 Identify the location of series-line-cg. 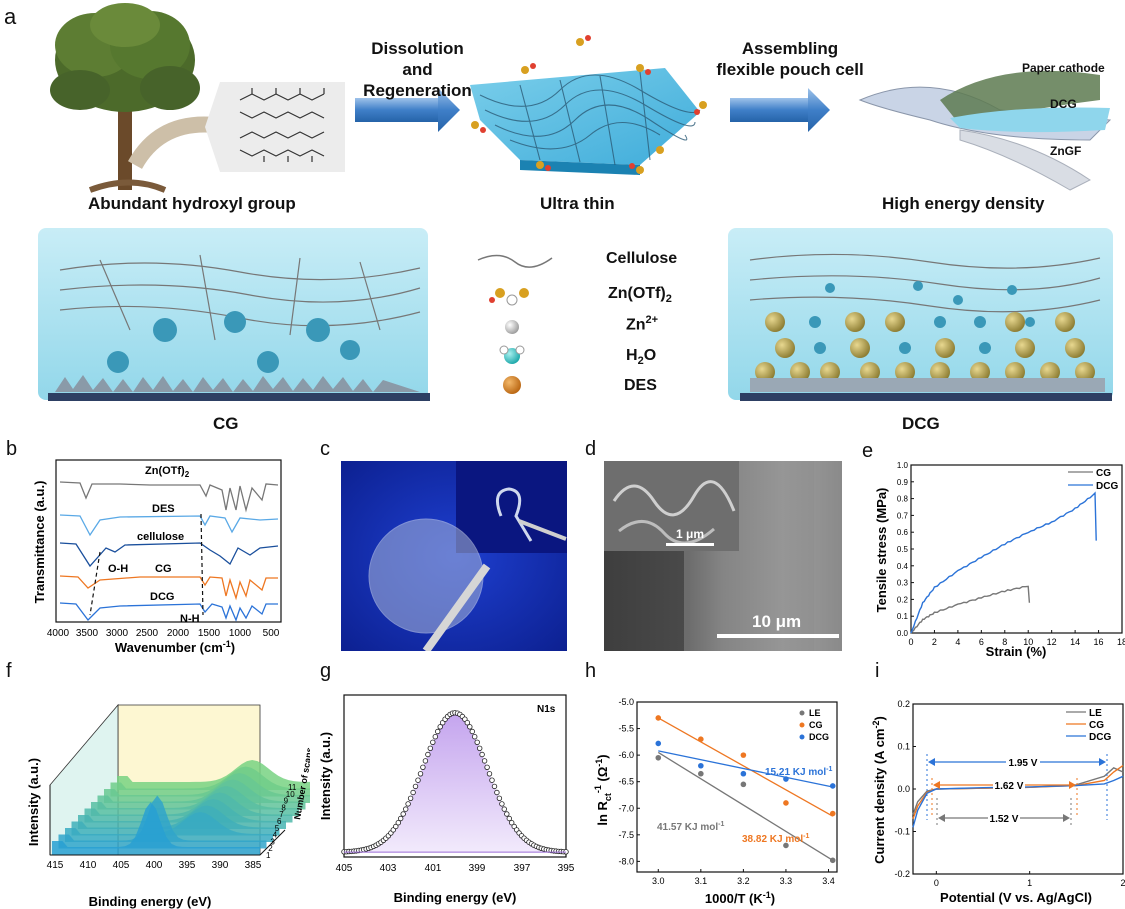
(1018, 792).